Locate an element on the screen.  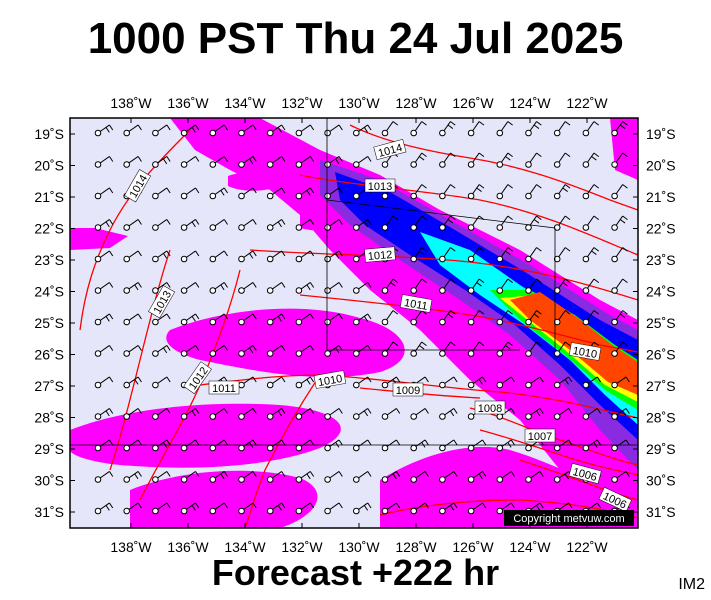
lon-tick-label-top: 126˚W is located at coordinates (473, 103).